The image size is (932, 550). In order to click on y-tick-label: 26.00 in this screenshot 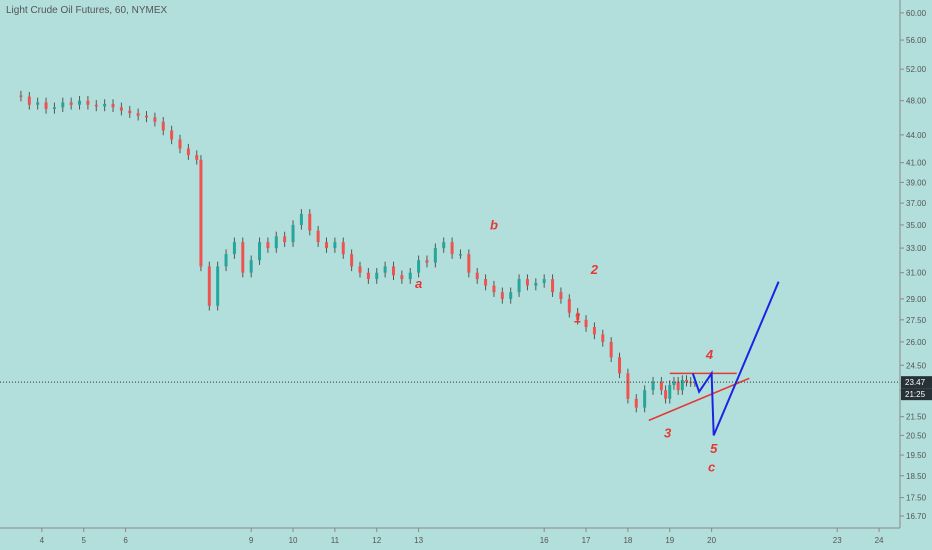, I will do `click(916, 342)`.